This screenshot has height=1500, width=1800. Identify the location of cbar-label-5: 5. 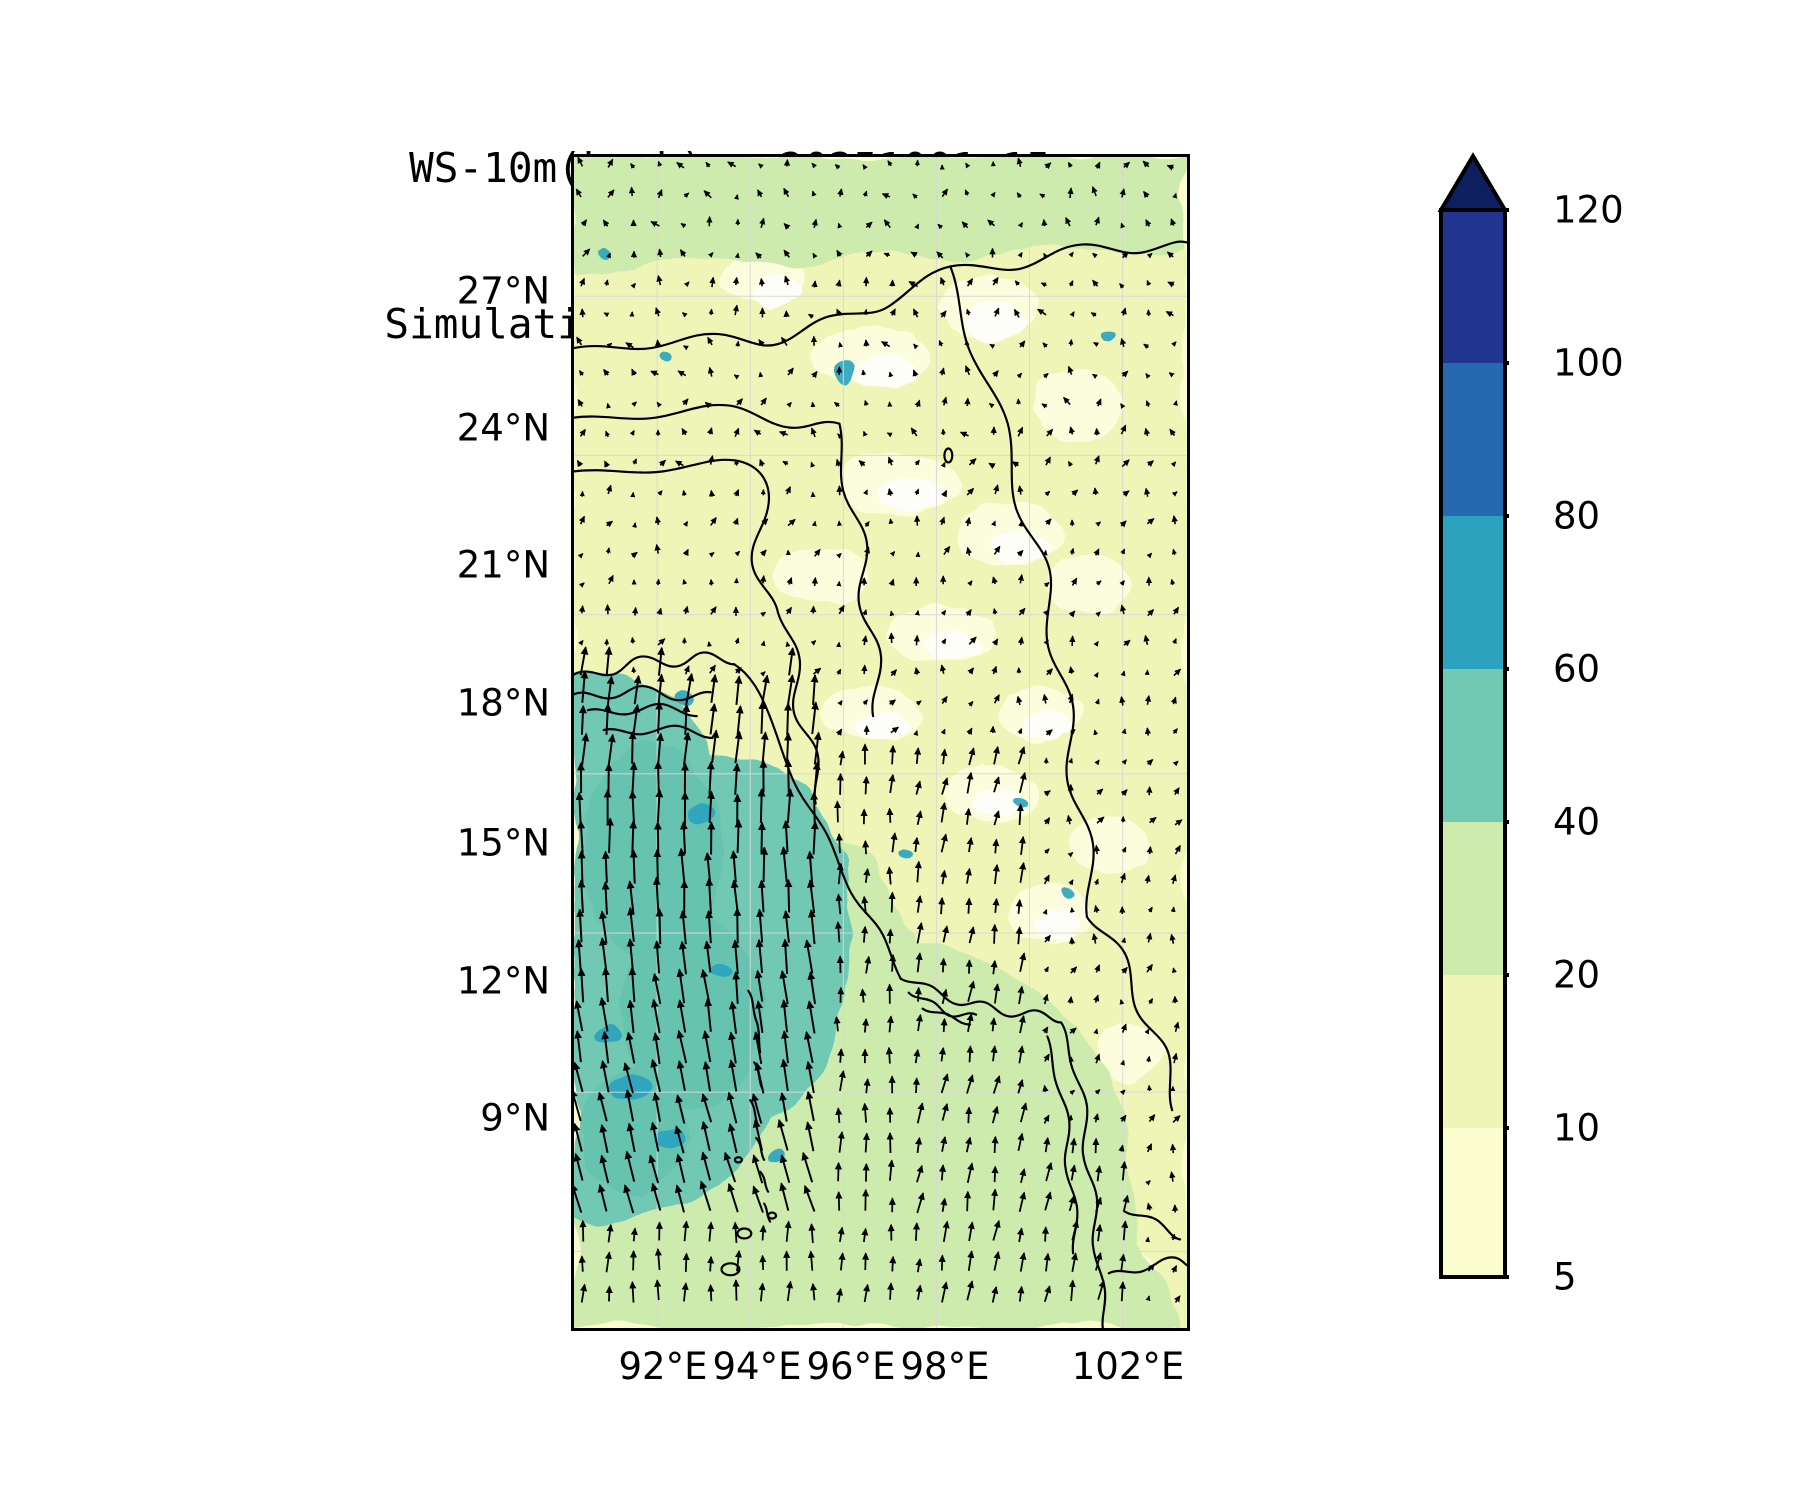
(1565, 1277).